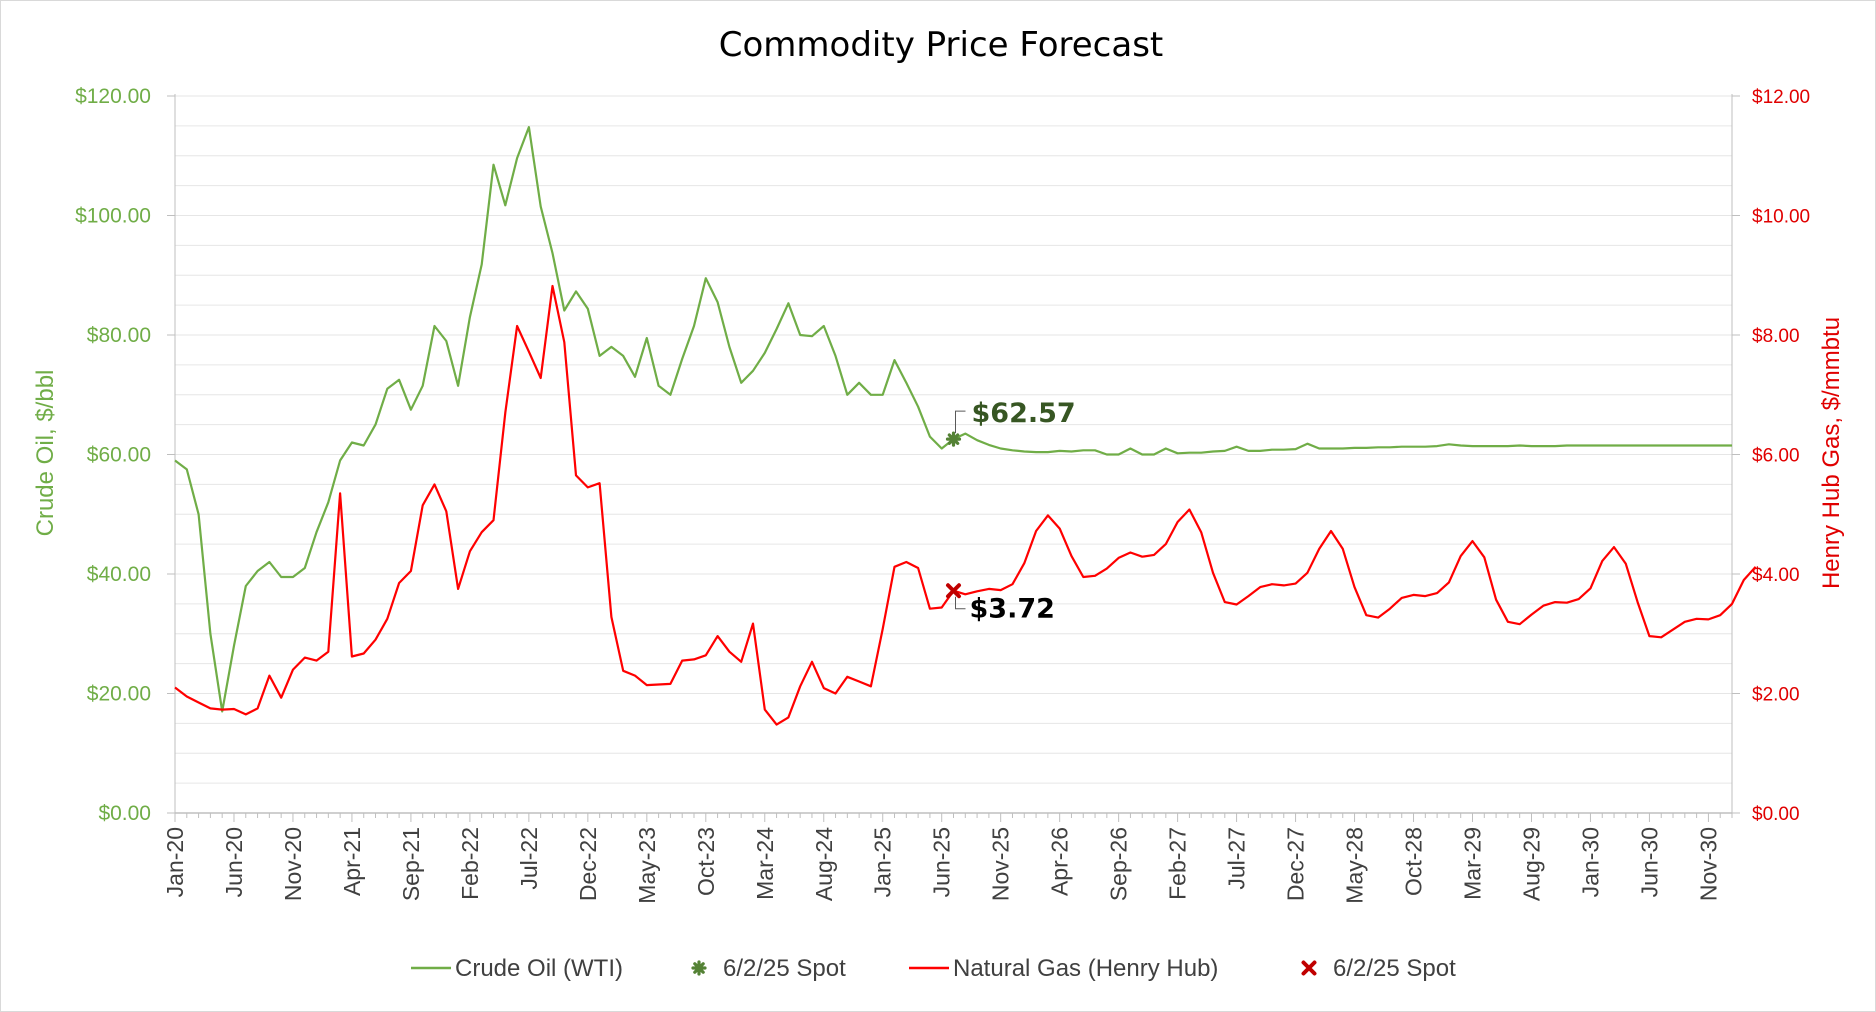  I want to click on right-axis-ticks: $0.00 $2.00 $4.00 $6.00 $8.00 $10.00 $12.00, so click(1771, 456).